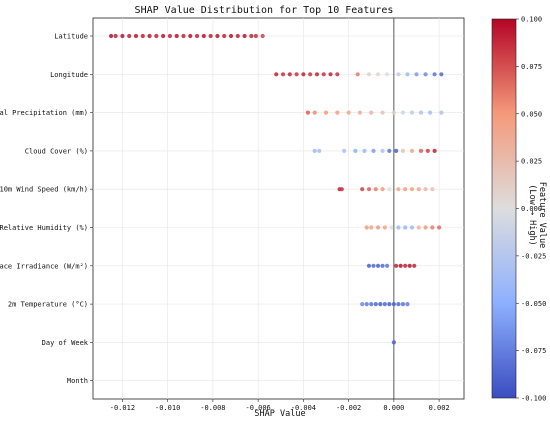  What do you see at coordinates (65, 343) in the screenshot?
I see `y-tick-label: Day of Week` at bounding box center [65, 343].